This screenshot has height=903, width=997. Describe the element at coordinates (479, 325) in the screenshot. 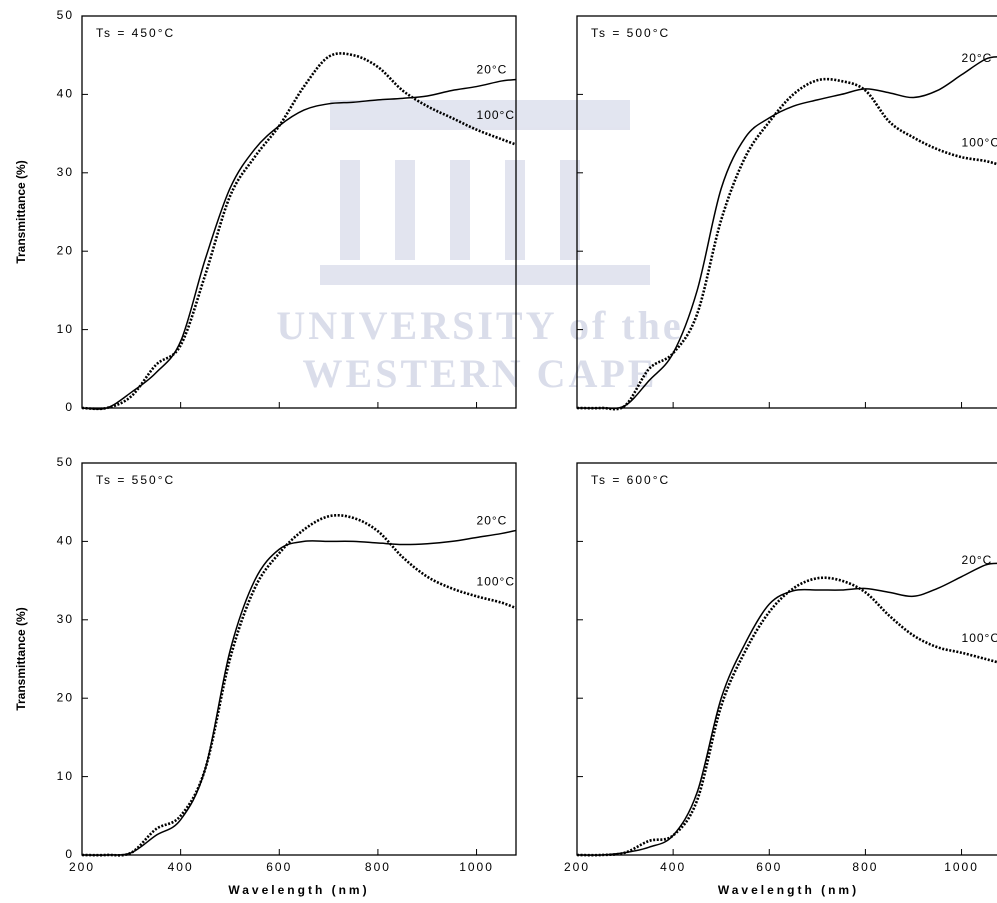

I see `watermark-text: UNIVERSITY of the` at that location.